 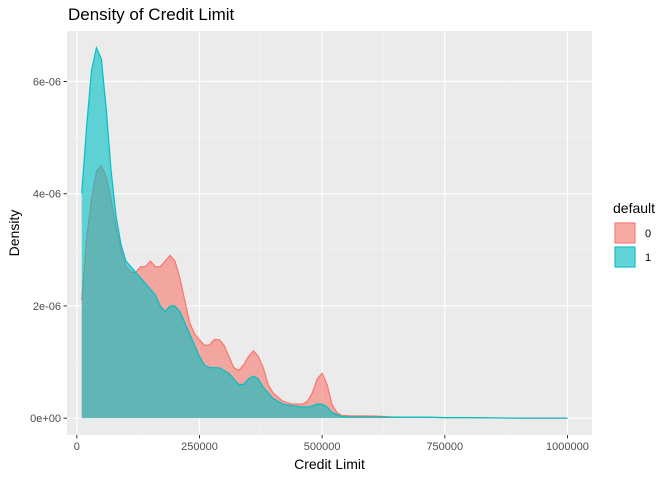 I want to click on x-axis-ticks: 0 250000 500000 750000 1000000, so click(x=331, y=444).